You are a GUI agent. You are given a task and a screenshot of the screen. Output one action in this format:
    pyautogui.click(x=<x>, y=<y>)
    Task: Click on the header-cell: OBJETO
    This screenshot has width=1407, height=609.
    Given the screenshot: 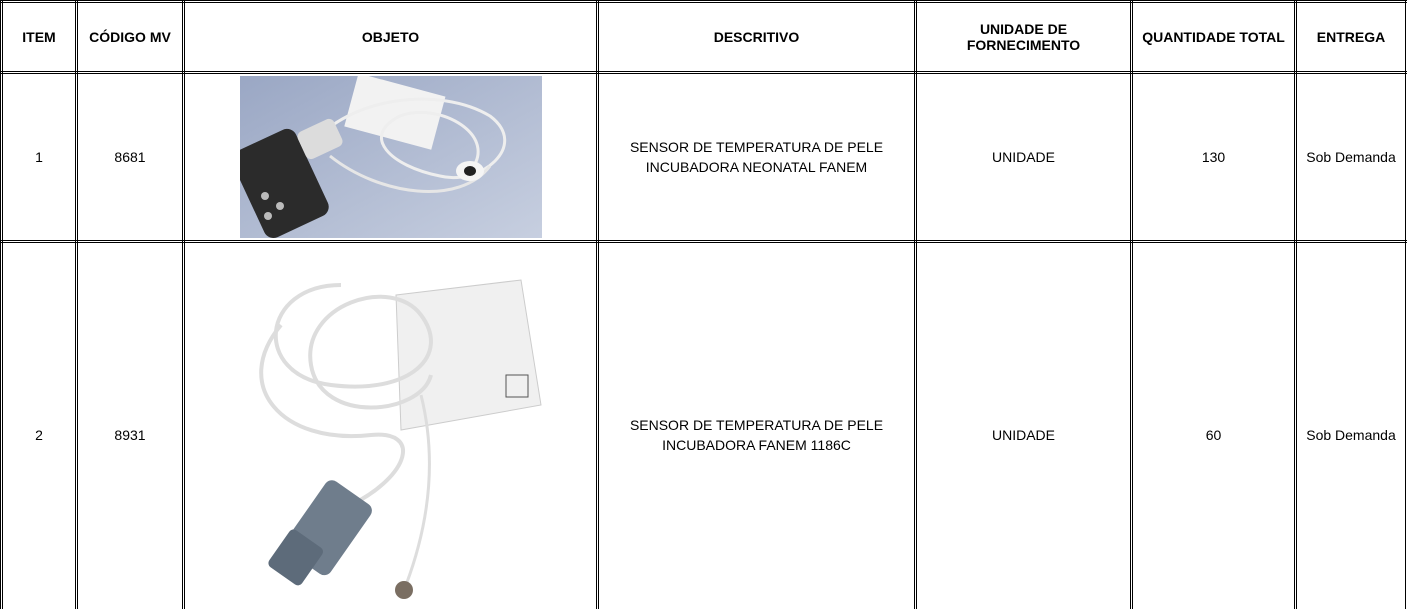 What is the action you would take?
    pyautogui.click(x=390, y=37)
    